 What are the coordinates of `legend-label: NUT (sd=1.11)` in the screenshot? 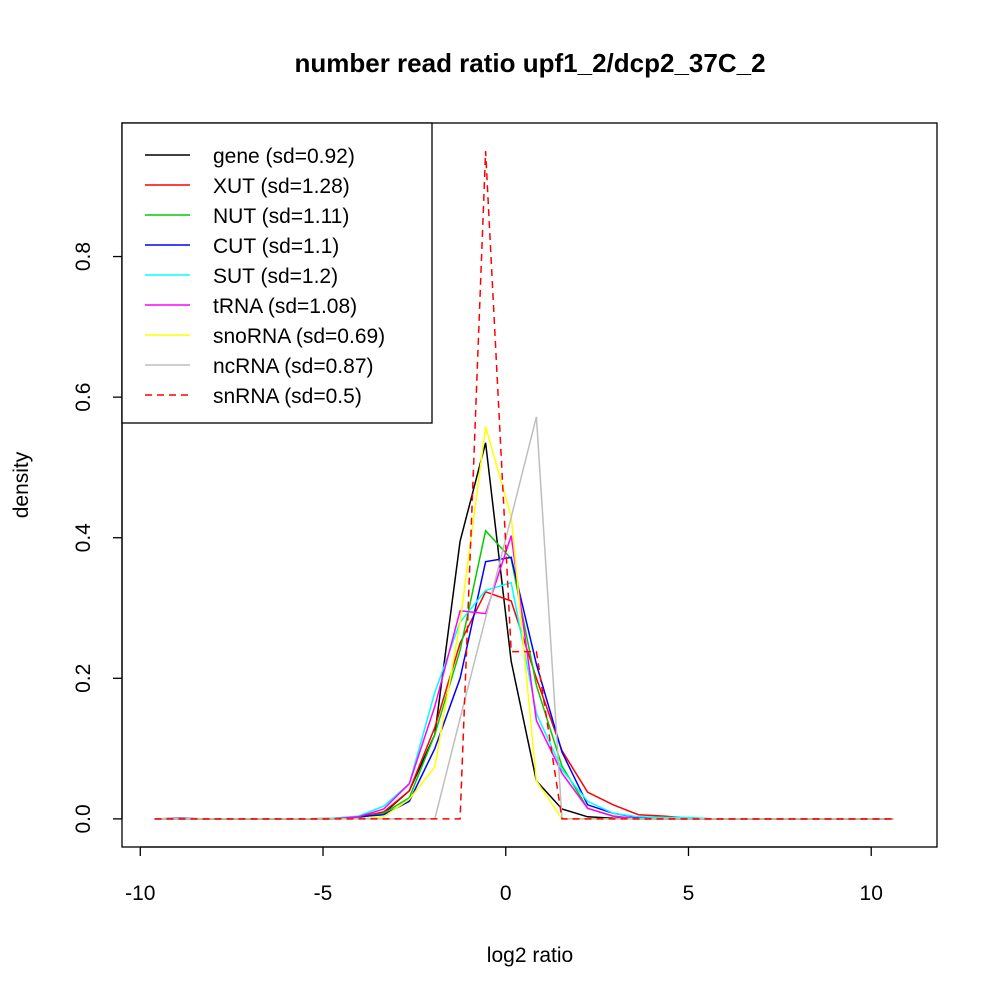 It's located at (281, 216).